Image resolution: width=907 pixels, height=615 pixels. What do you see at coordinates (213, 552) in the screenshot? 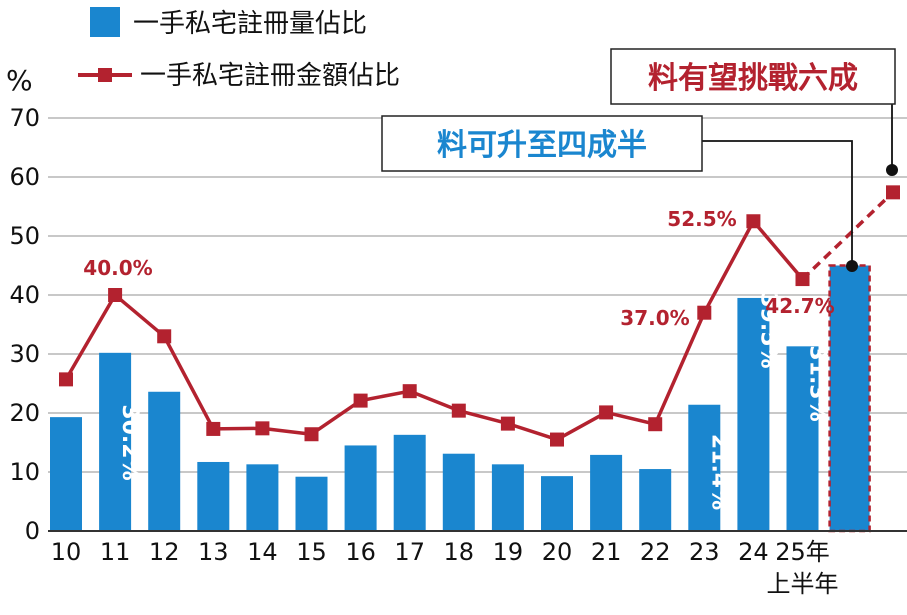
I see `x-tick-label: 13` at bounding box center [213, 552].